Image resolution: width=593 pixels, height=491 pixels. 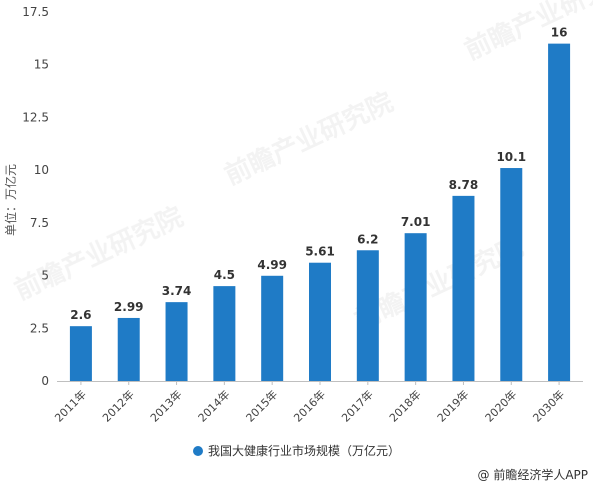 I want to click on data-label: 8.78, so click(x=464, y=185).